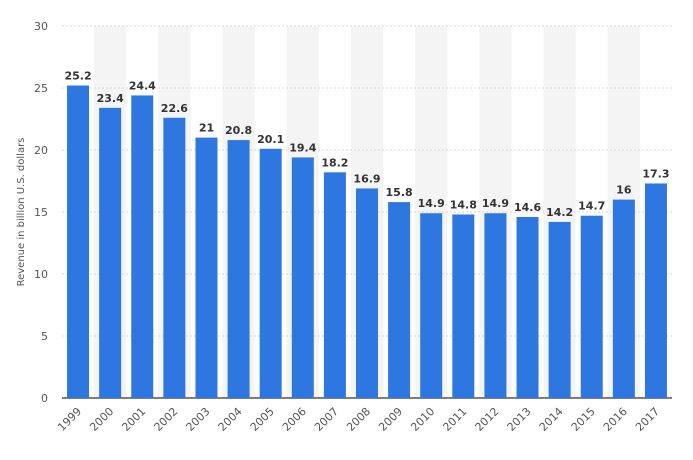 This screenshot has height=460, width=693. What do you see at coordinates (487, 419) in the screenshot?
I see `x-tick-label: 2012` at bounding box center [487, 419].